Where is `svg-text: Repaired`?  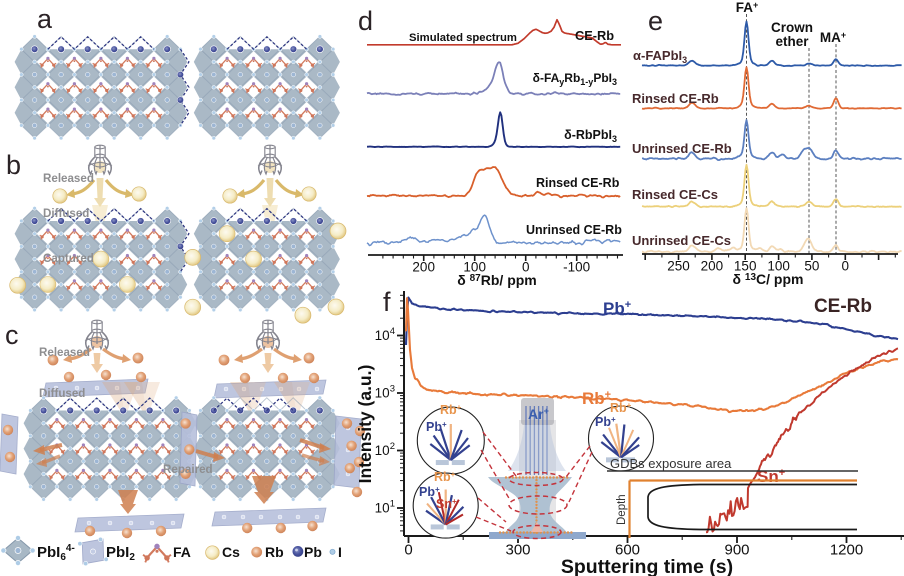
svg-text: Repaired is located at coordinates (188, 469).